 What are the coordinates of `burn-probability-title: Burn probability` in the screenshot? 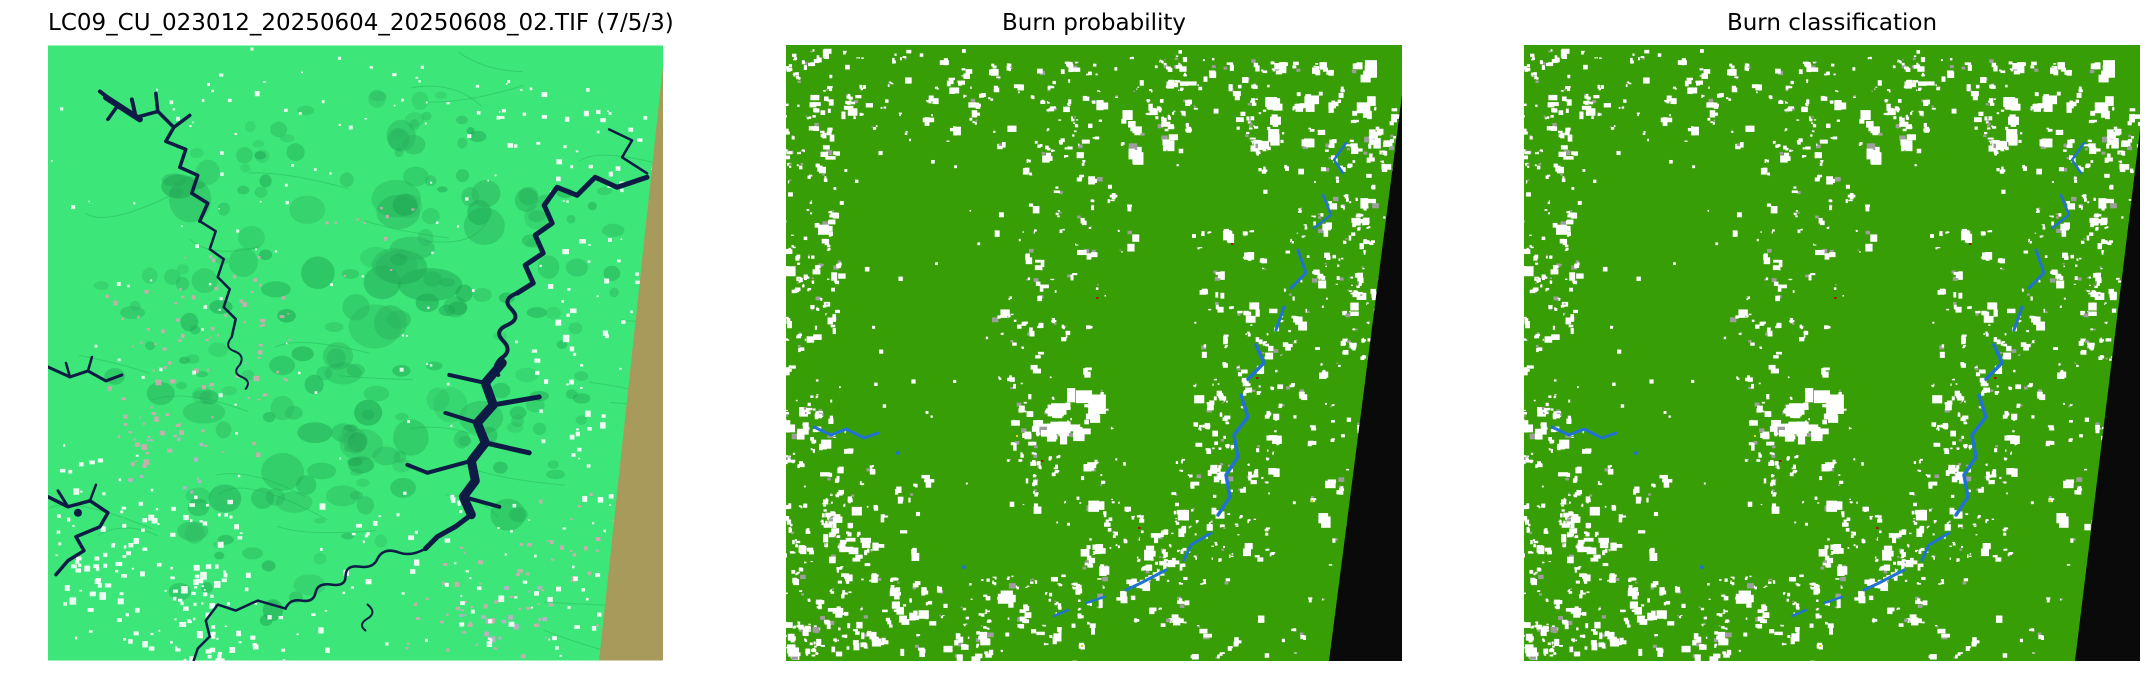 It's located at (1093, 23).